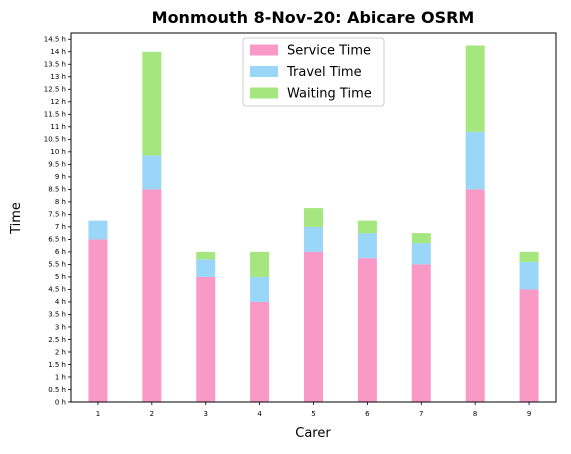  I want to click on y-tick-label: 3 h, so click(60, 327).